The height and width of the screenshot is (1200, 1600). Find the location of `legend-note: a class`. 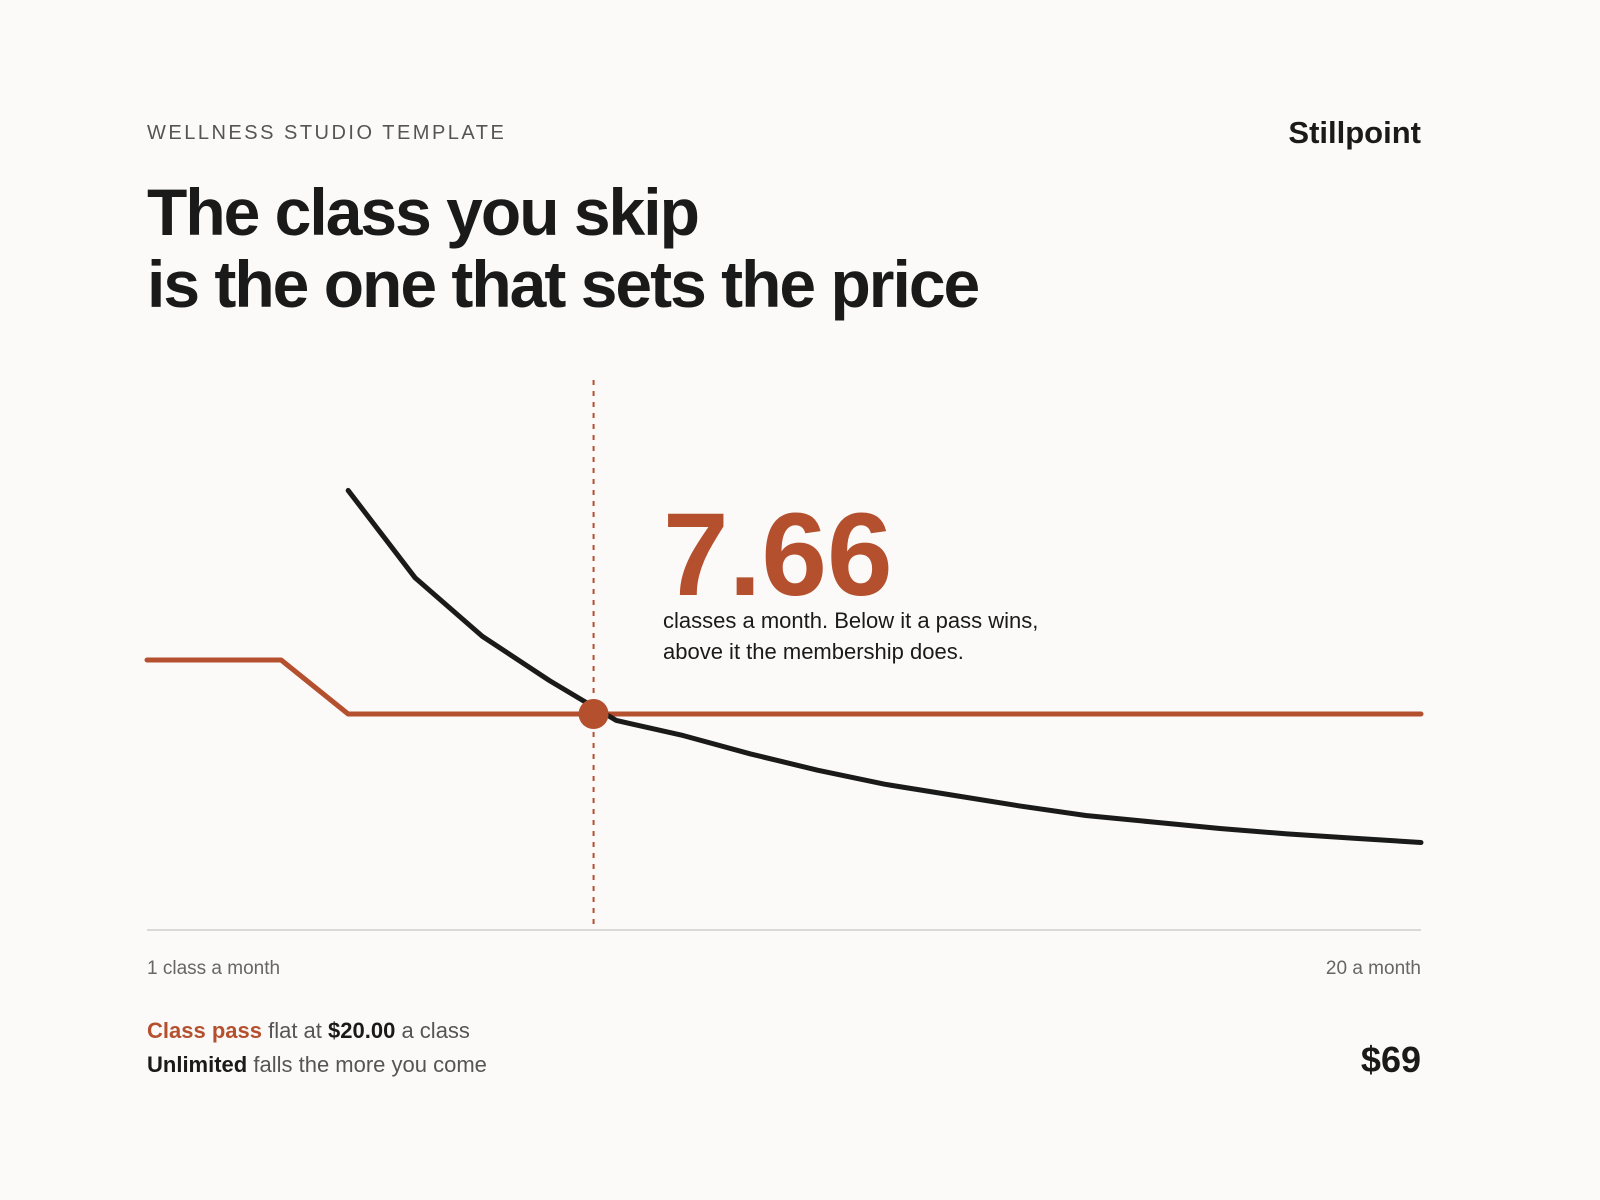

legend-note: a class is located at coordinates (435, 1030).